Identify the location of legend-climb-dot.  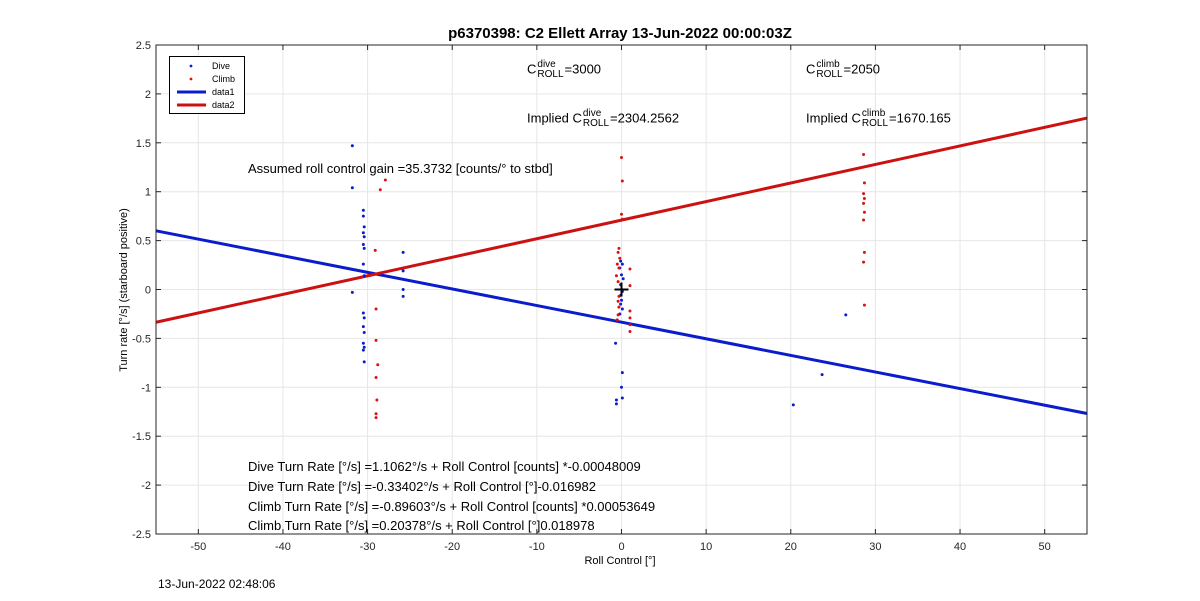
(191, 79).